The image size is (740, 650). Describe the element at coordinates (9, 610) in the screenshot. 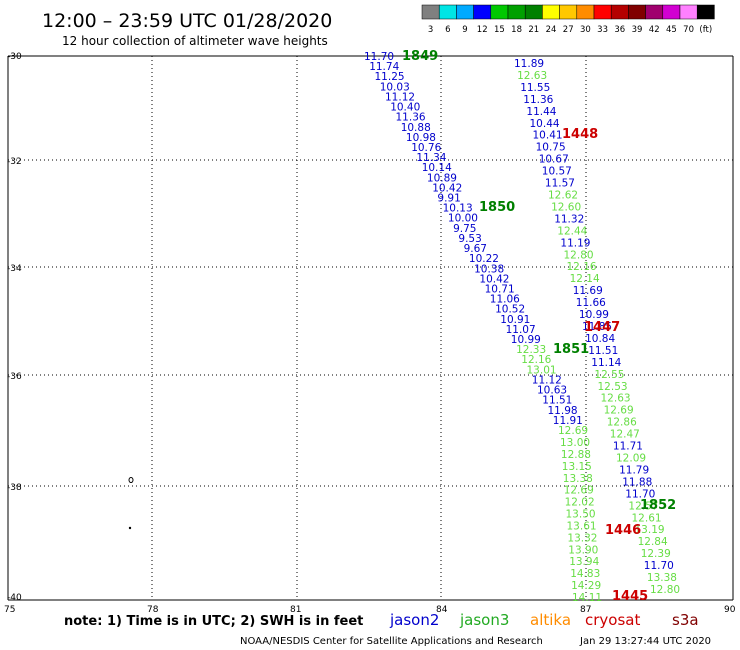

I see `x-tick-label: 75` at that location.